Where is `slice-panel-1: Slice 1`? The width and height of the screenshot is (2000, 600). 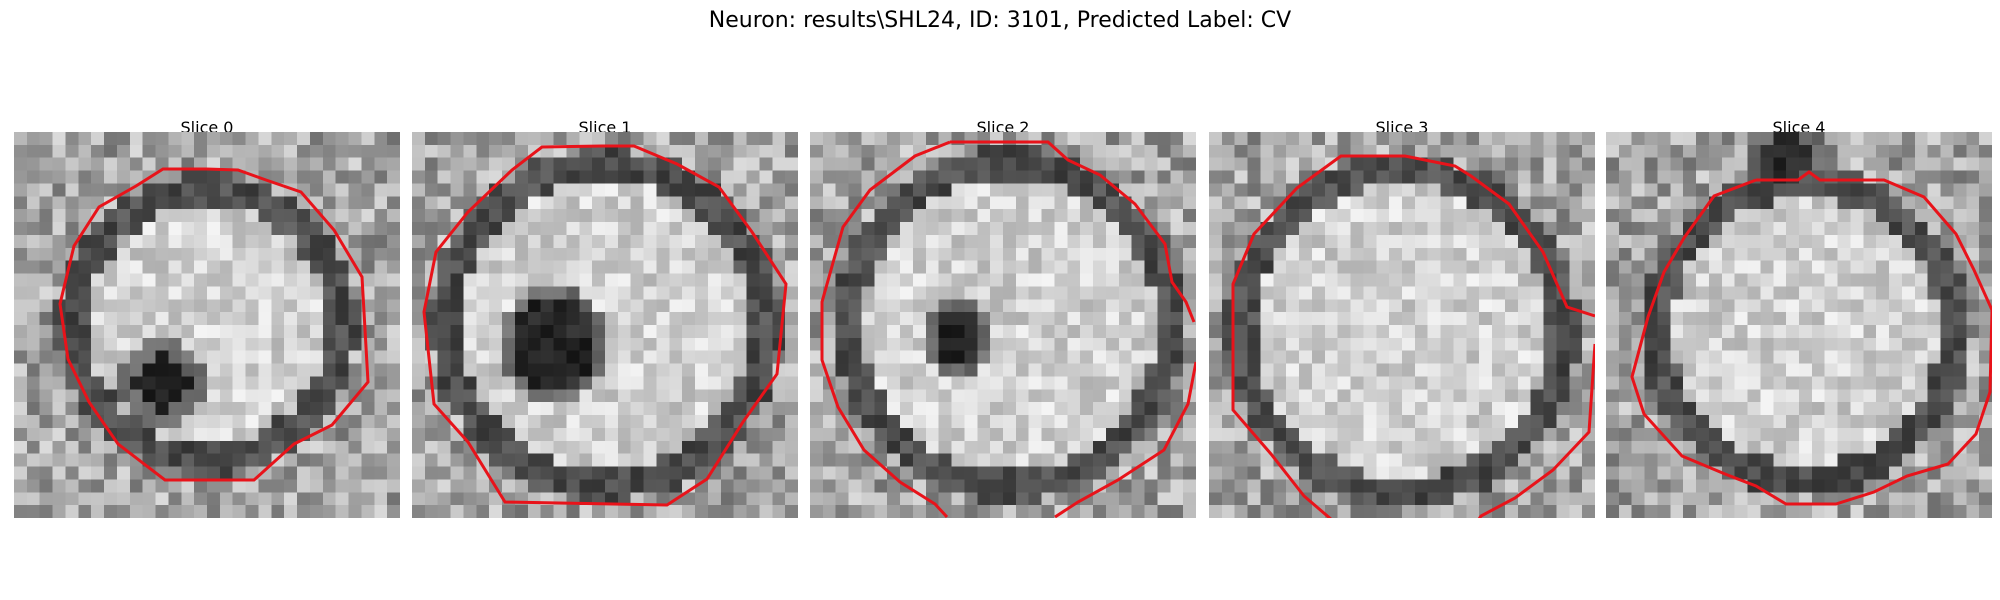 slice-panel-1: Slice 1 is located at coordinates (605, 318).